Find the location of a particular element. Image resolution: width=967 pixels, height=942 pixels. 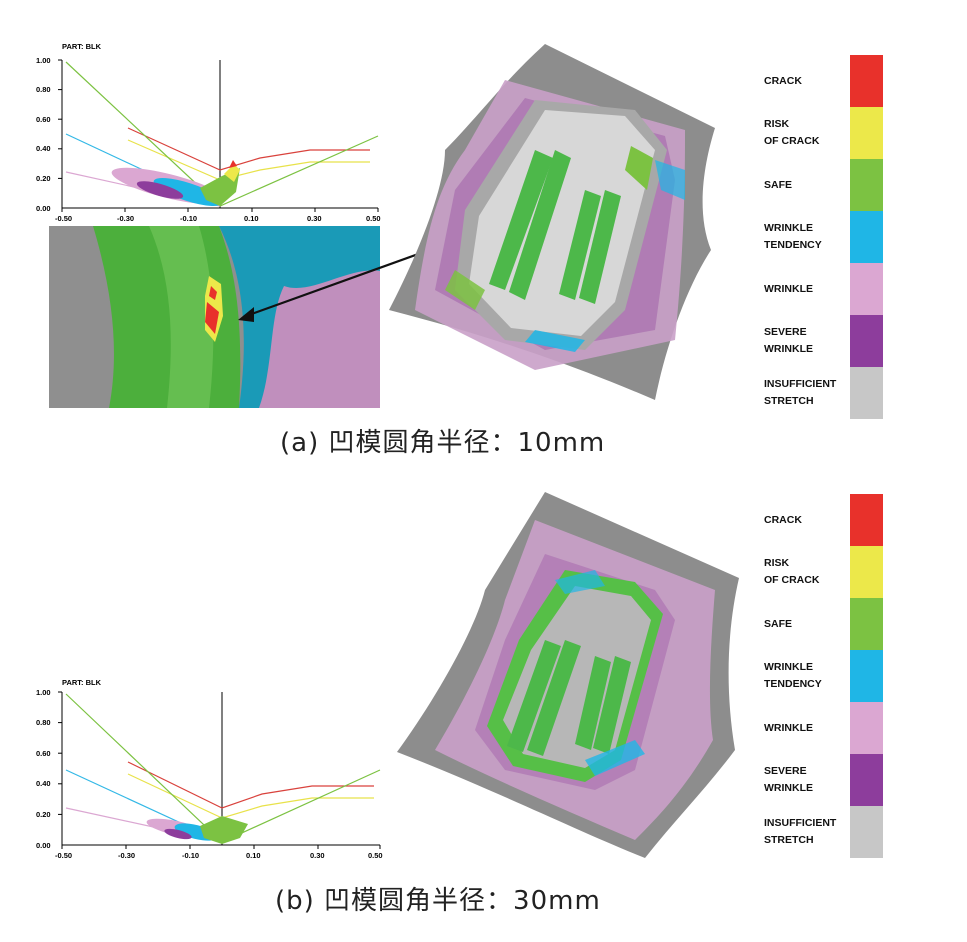

part-render-b is located at coordinates (568, 675).